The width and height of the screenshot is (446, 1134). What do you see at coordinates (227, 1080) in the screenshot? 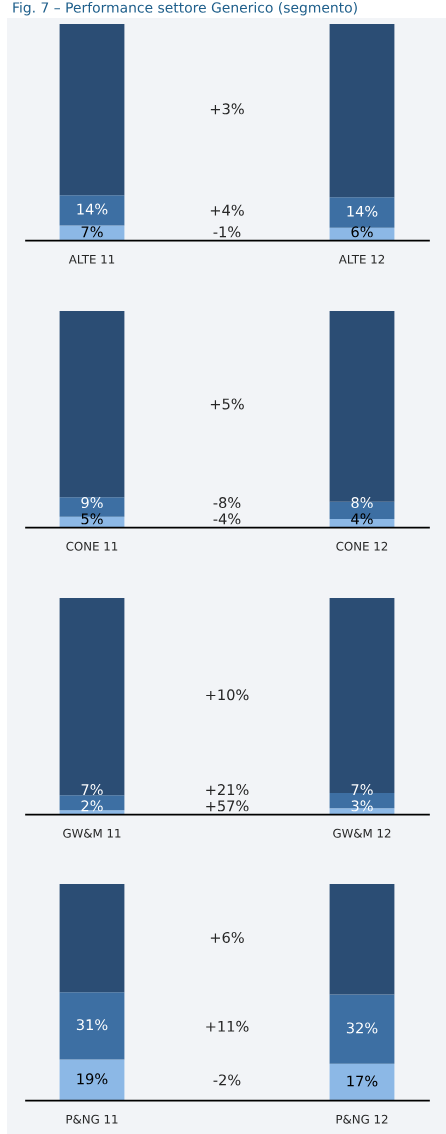
I see `annotation: -2%` at bounding box center [227, 1080].